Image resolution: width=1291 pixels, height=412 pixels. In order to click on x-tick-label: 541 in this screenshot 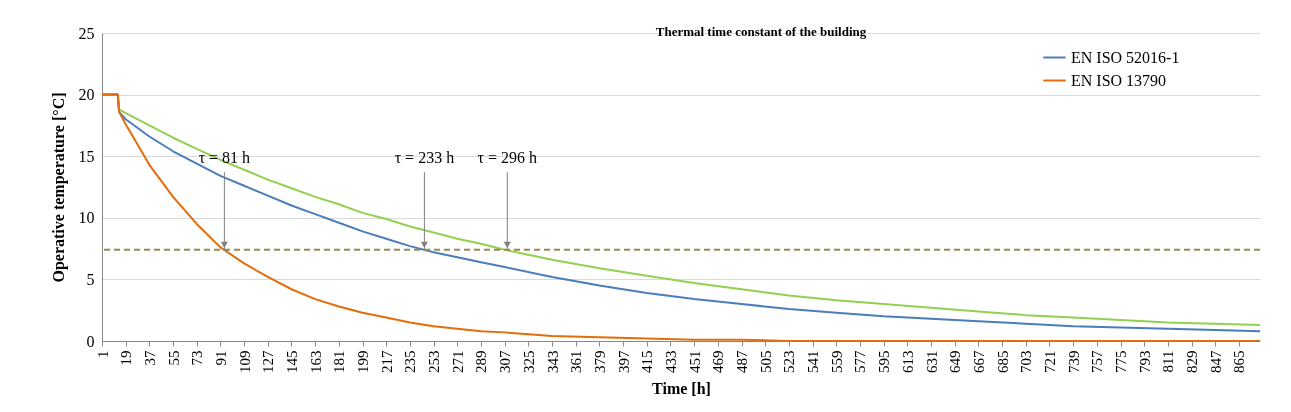, I will do `click(813, 361)`.